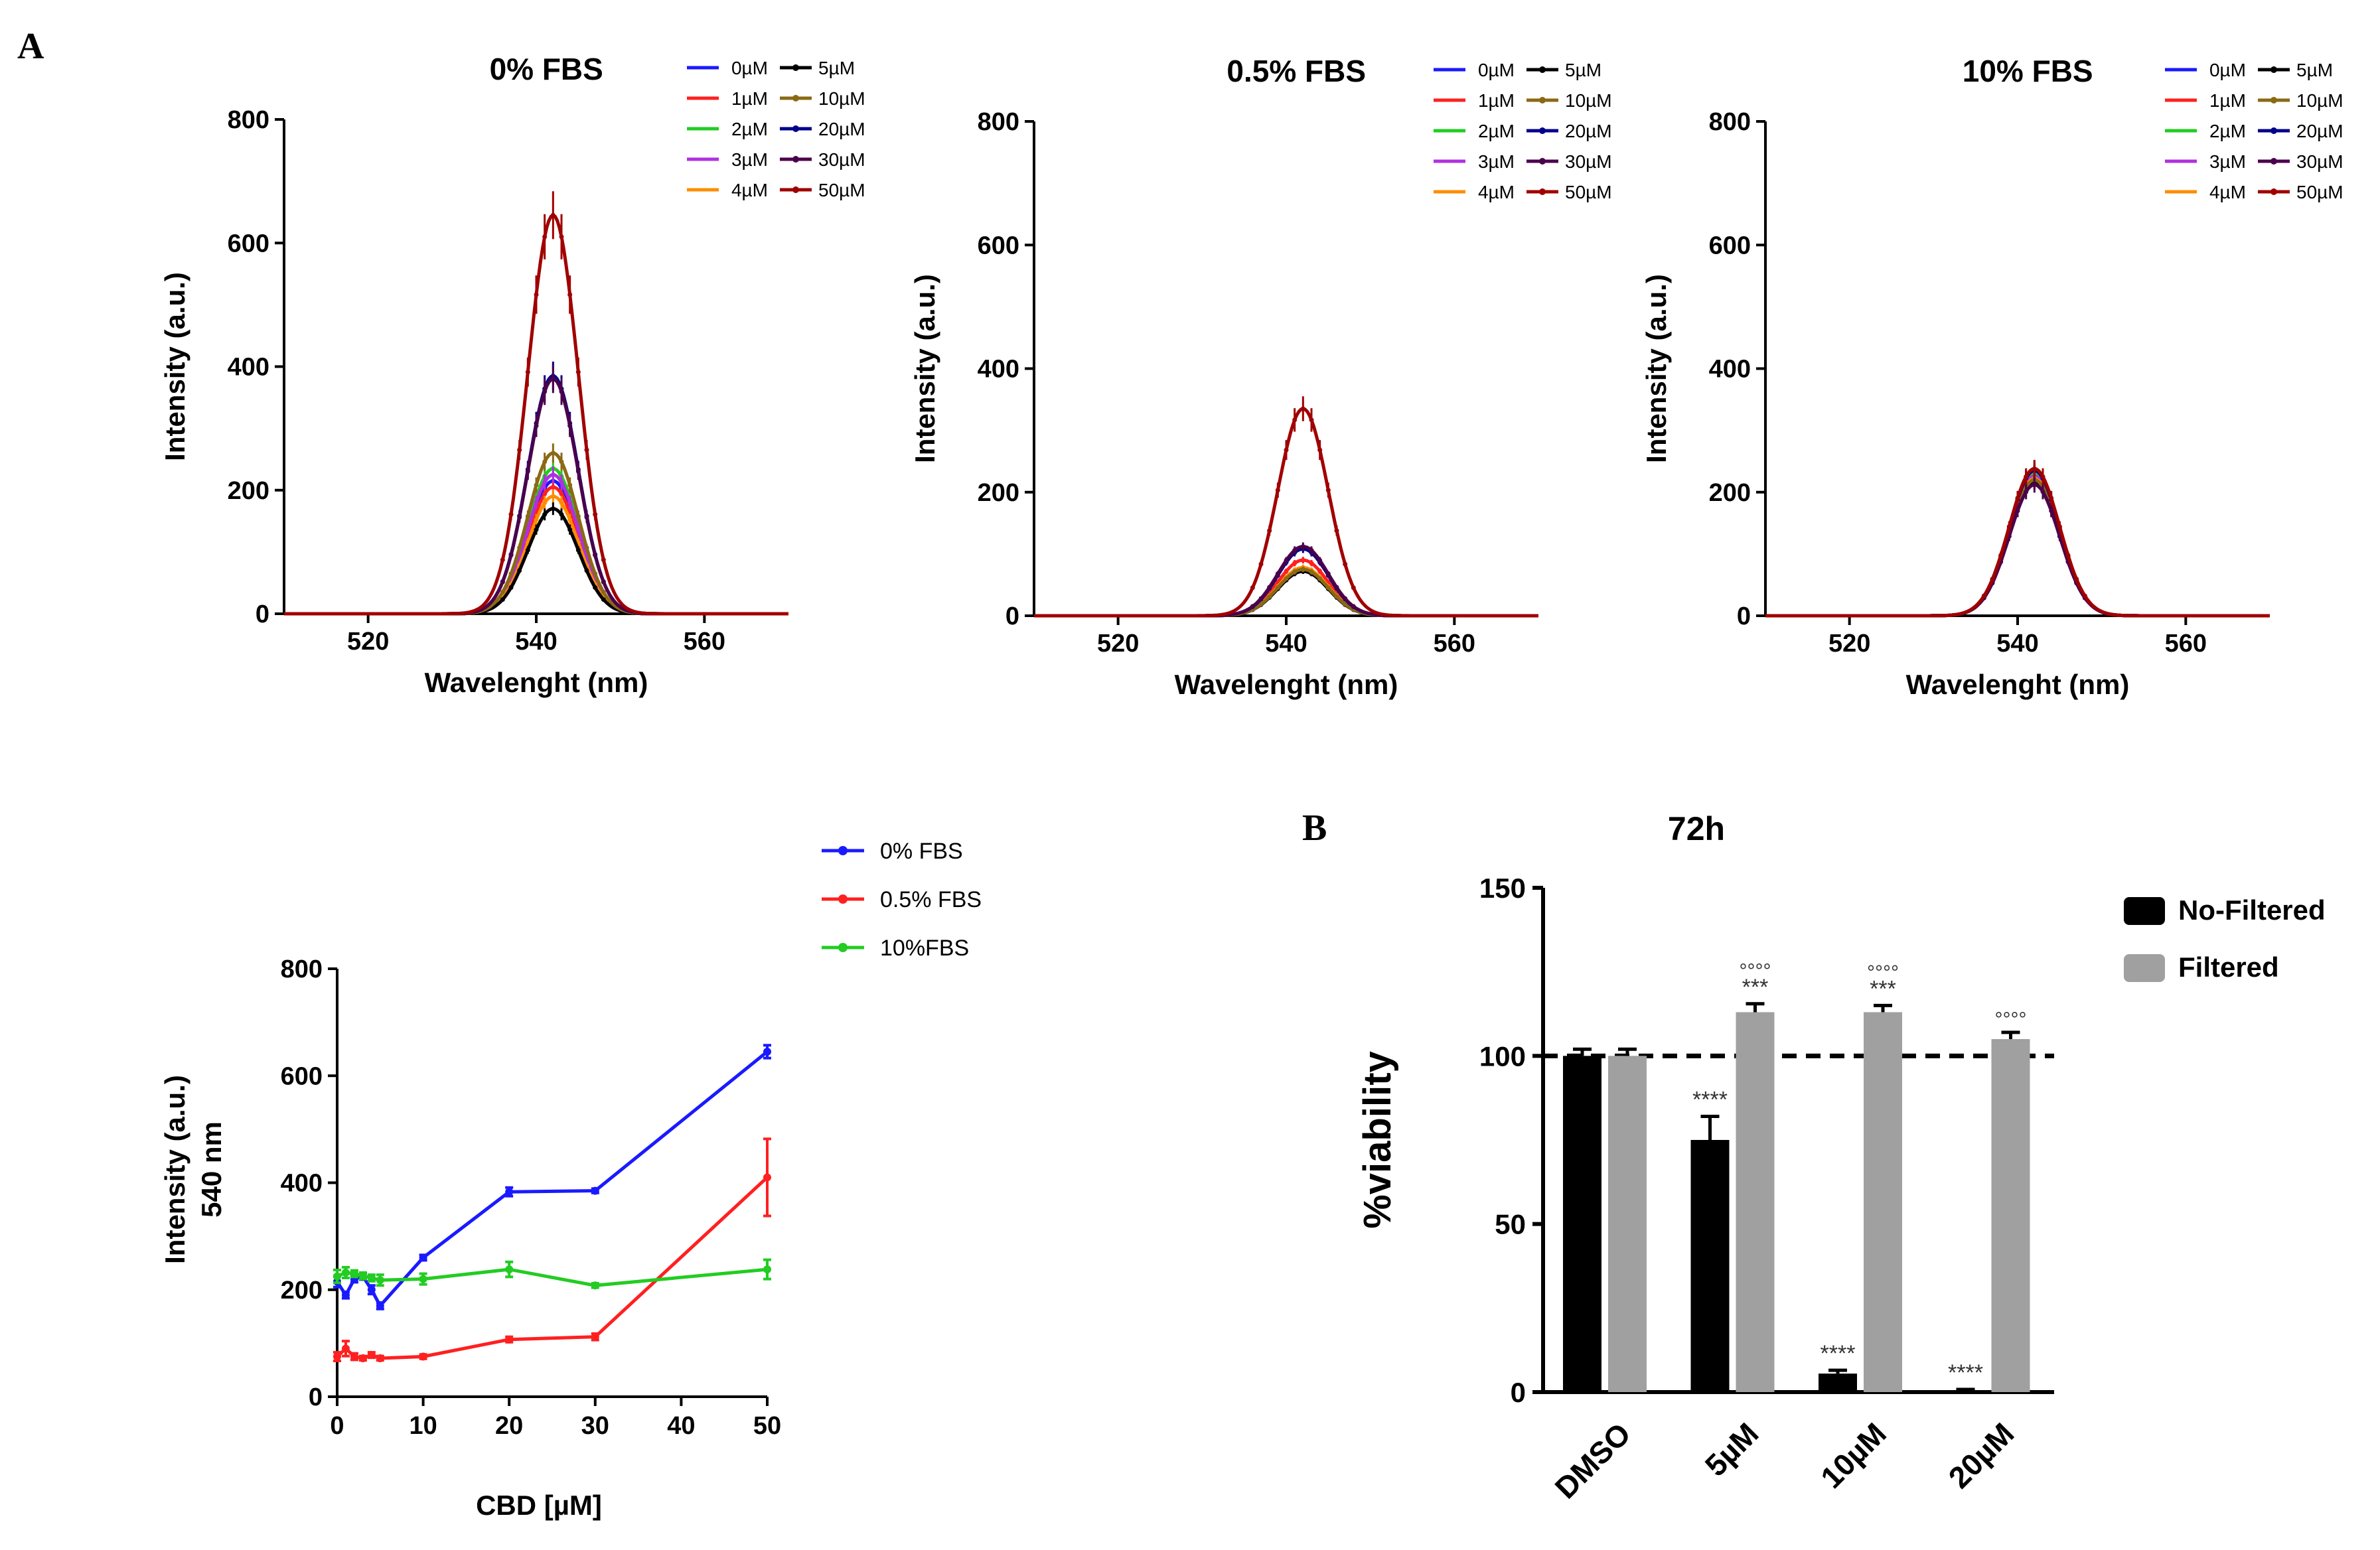 This screenshot has height=1550, width=2380. Describe the element at coordinates (423, 1426) in the screenshot. I see `x-tick-label: 10` at that location.